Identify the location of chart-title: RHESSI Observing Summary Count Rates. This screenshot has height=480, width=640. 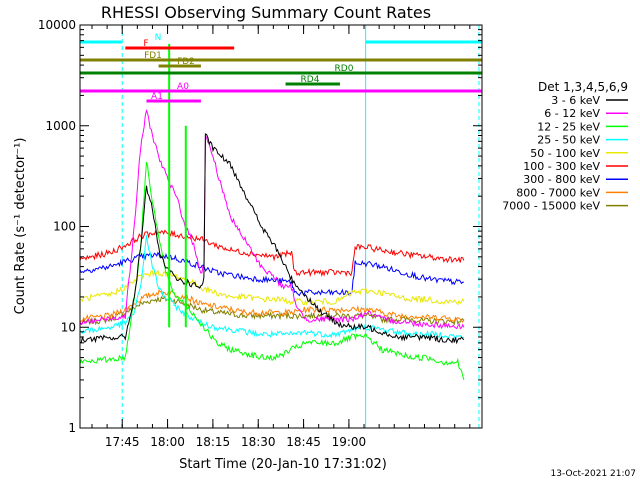
(266, 12).